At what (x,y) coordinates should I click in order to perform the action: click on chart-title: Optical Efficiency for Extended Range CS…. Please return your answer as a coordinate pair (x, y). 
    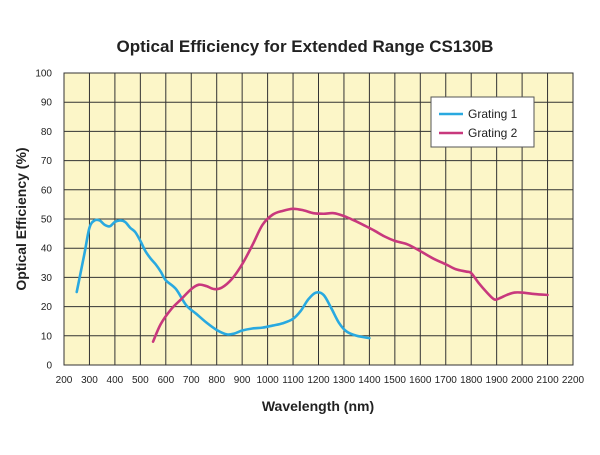
    Looking at the image, I should click on (305, 46).